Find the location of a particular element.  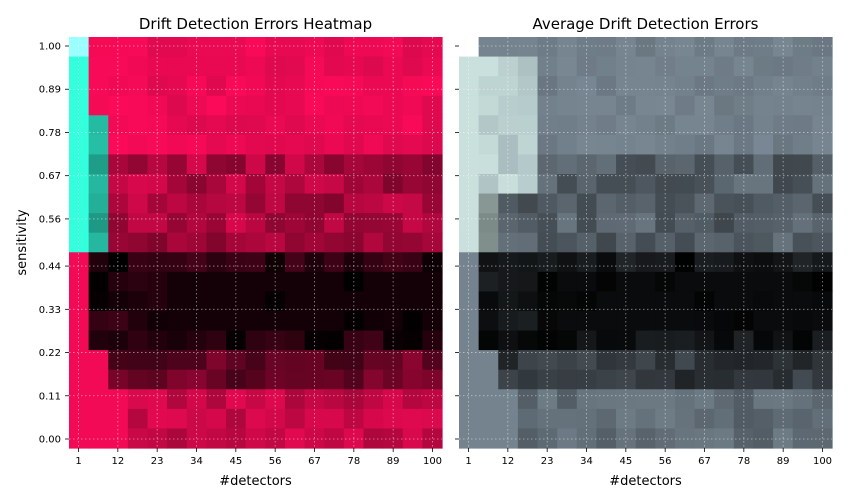

x-tick-label: 100 is located at coordinates (432, 461).